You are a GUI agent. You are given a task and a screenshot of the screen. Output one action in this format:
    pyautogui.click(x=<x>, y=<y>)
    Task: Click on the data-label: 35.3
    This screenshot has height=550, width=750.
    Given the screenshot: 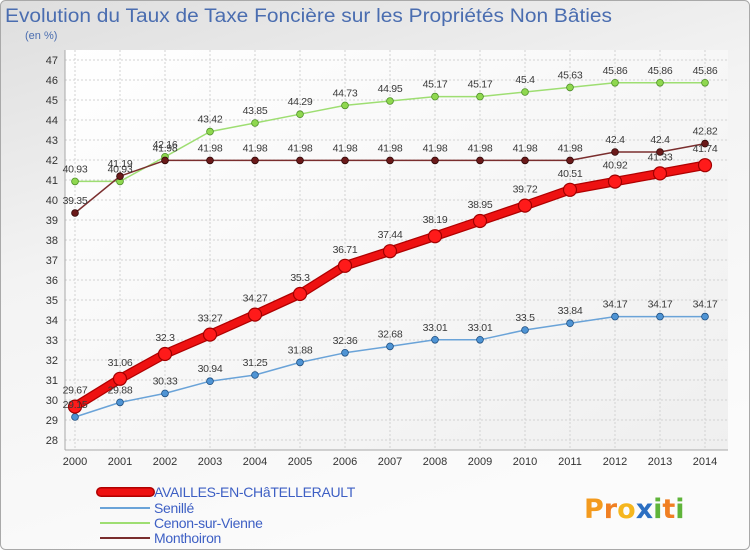 What is the action you would take?
    pyautogui.click(x=300, y=278)
    